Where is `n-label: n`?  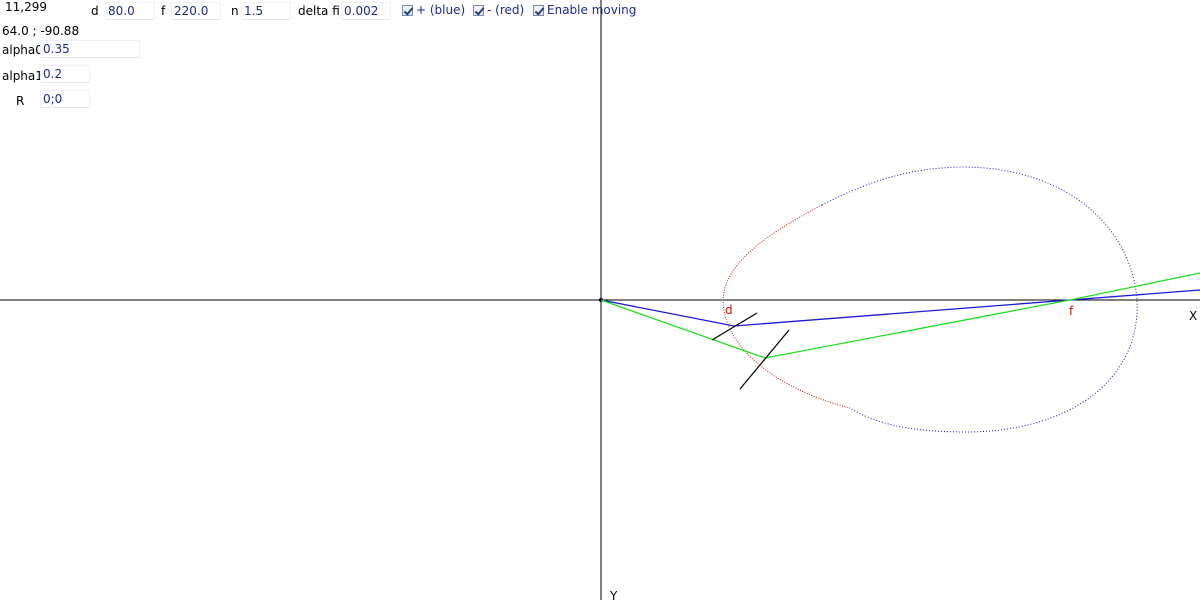 n-label: n is located at coordinates (235, 11).